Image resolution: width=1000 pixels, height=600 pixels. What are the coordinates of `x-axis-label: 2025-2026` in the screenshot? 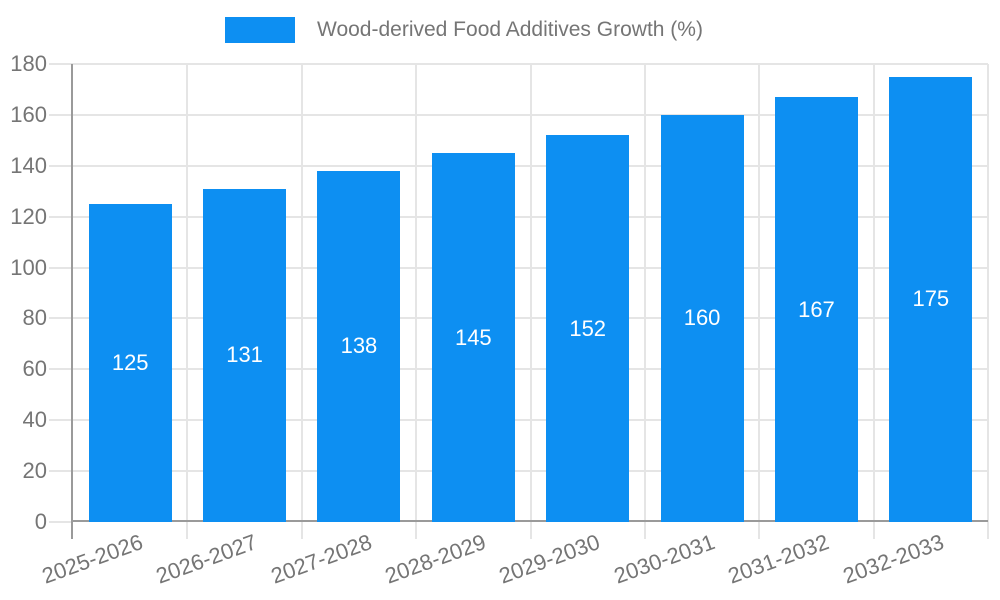 It's located at (92, 559).